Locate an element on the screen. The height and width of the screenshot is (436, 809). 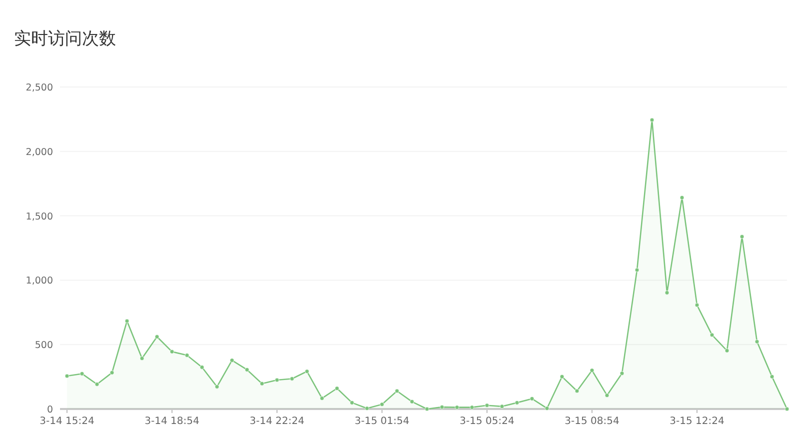
y-tick-label: 0 is located at coordinates (49, 410).